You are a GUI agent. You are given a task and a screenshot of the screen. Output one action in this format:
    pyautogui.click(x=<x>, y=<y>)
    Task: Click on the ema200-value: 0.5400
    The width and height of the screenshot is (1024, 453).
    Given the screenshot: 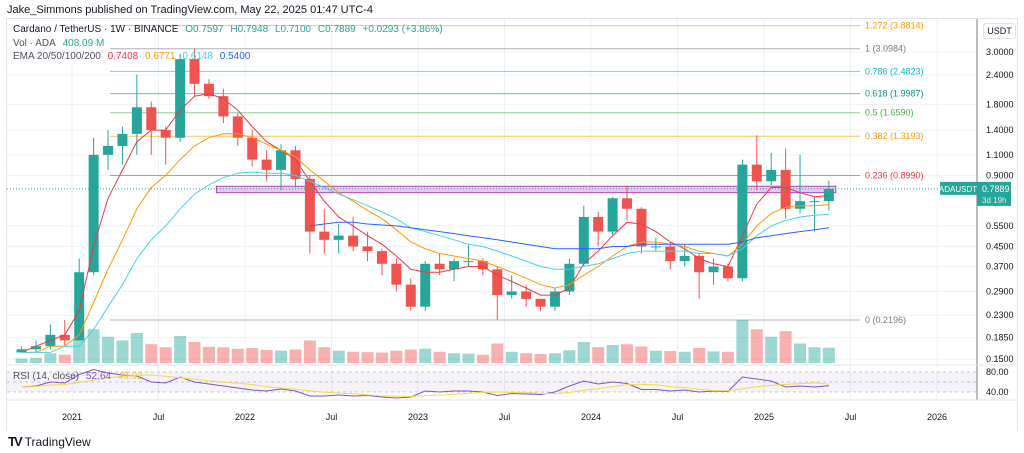 What is the action you would take?
    pyautogui.click(x=235, y=56)
    